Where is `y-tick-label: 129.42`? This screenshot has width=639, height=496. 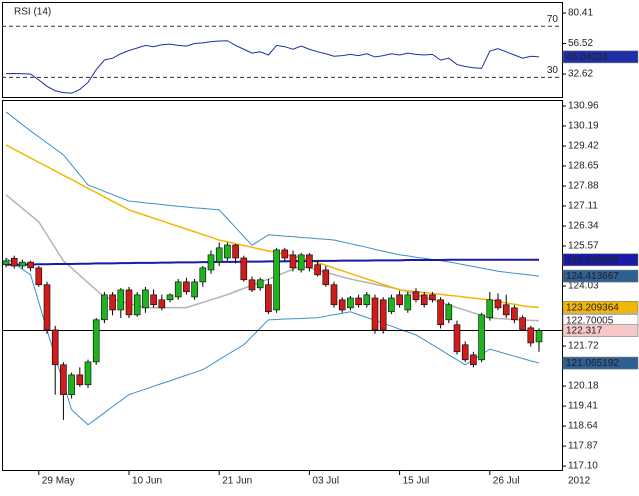 y-tick-label: 129.42 is located at coordinates (583, 146).